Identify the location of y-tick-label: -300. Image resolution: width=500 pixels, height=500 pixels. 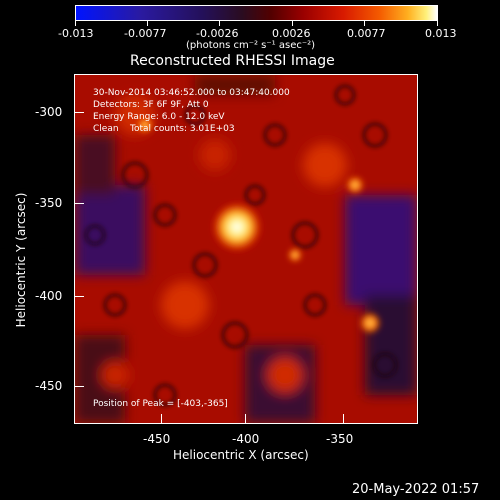
(49, 112).